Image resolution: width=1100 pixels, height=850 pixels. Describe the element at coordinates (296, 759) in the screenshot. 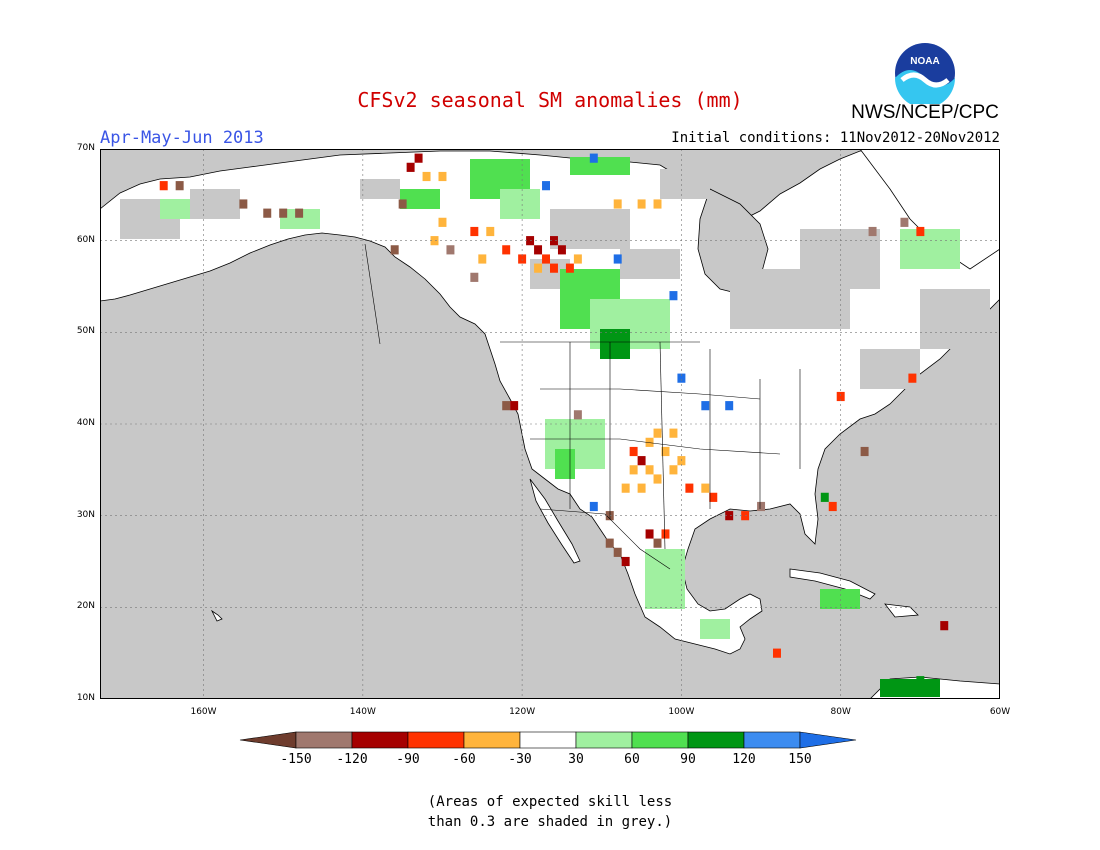

I see `color-bar-label: -150` at that location.